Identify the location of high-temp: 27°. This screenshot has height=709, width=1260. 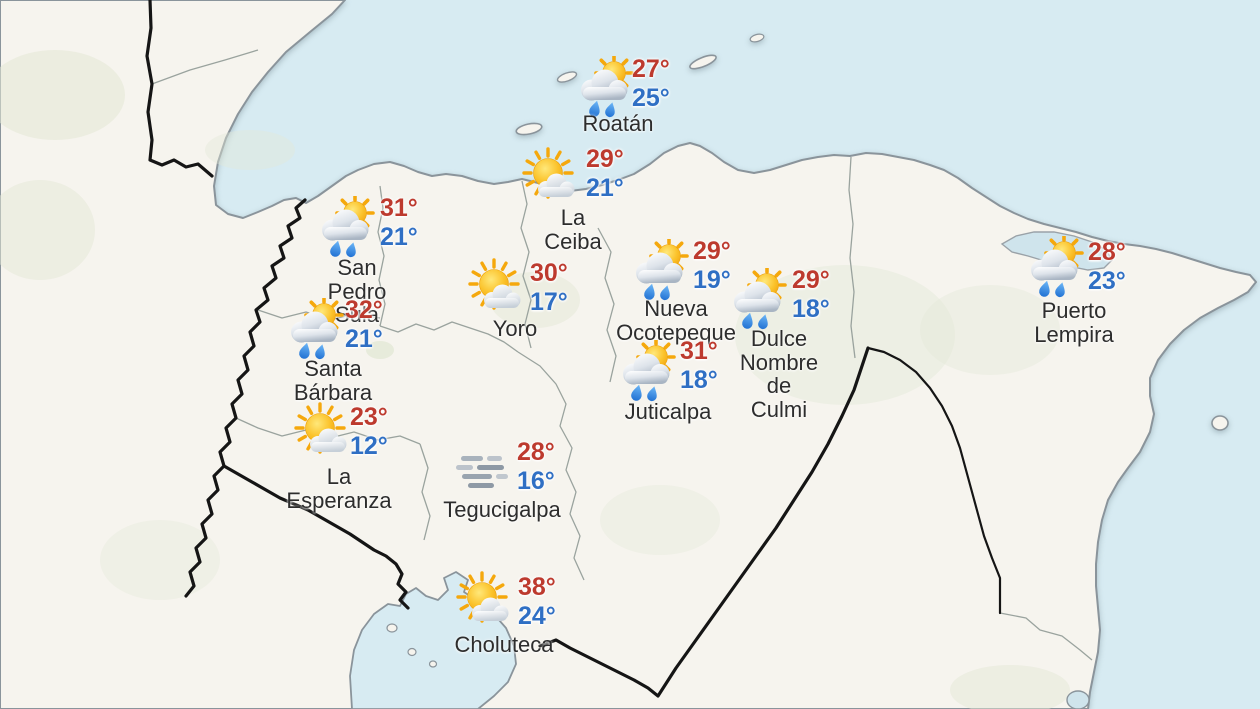
(651, 69).